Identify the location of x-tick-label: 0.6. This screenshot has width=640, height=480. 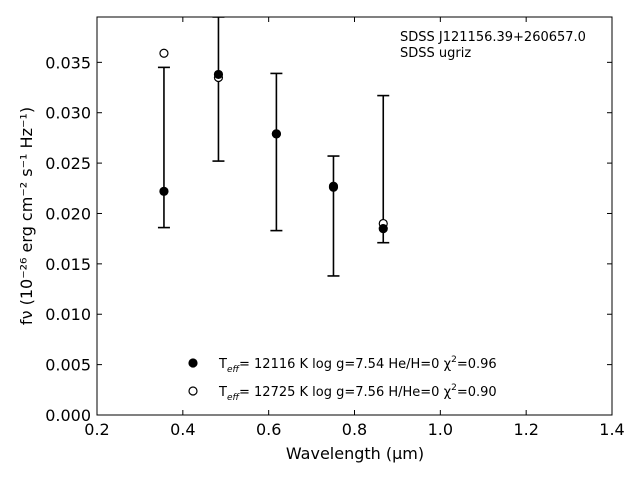
(268, 429).